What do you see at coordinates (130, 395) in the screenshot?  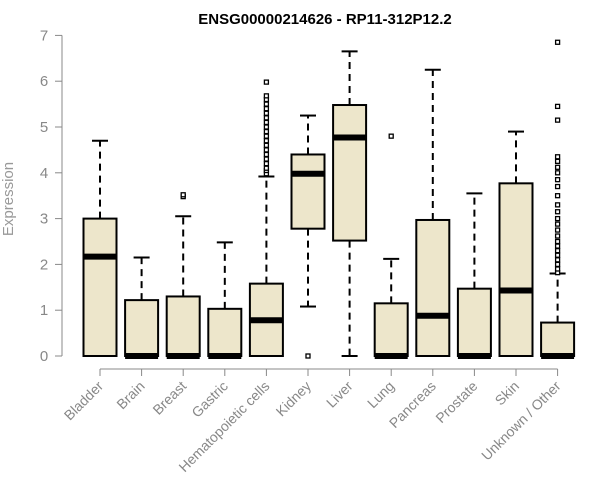 I see `x-tick-label: Brain` at bounding box center [130, 395].